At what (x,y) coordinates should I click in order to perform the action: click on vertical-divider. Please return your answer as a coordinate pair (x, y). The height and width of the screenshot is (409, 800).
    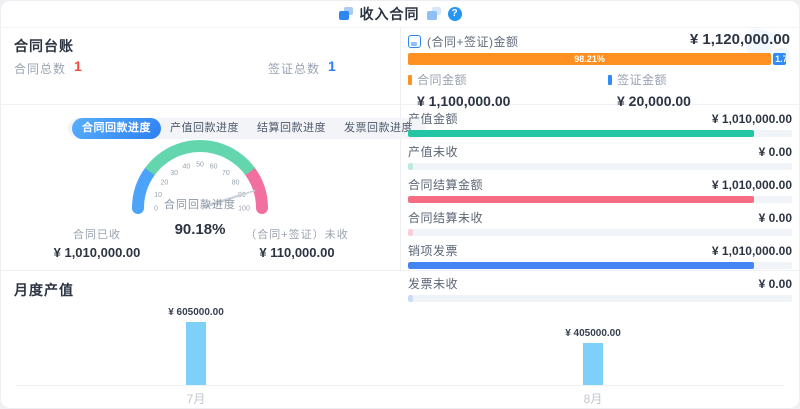
    Looking at the image, I should click on (400, 149).